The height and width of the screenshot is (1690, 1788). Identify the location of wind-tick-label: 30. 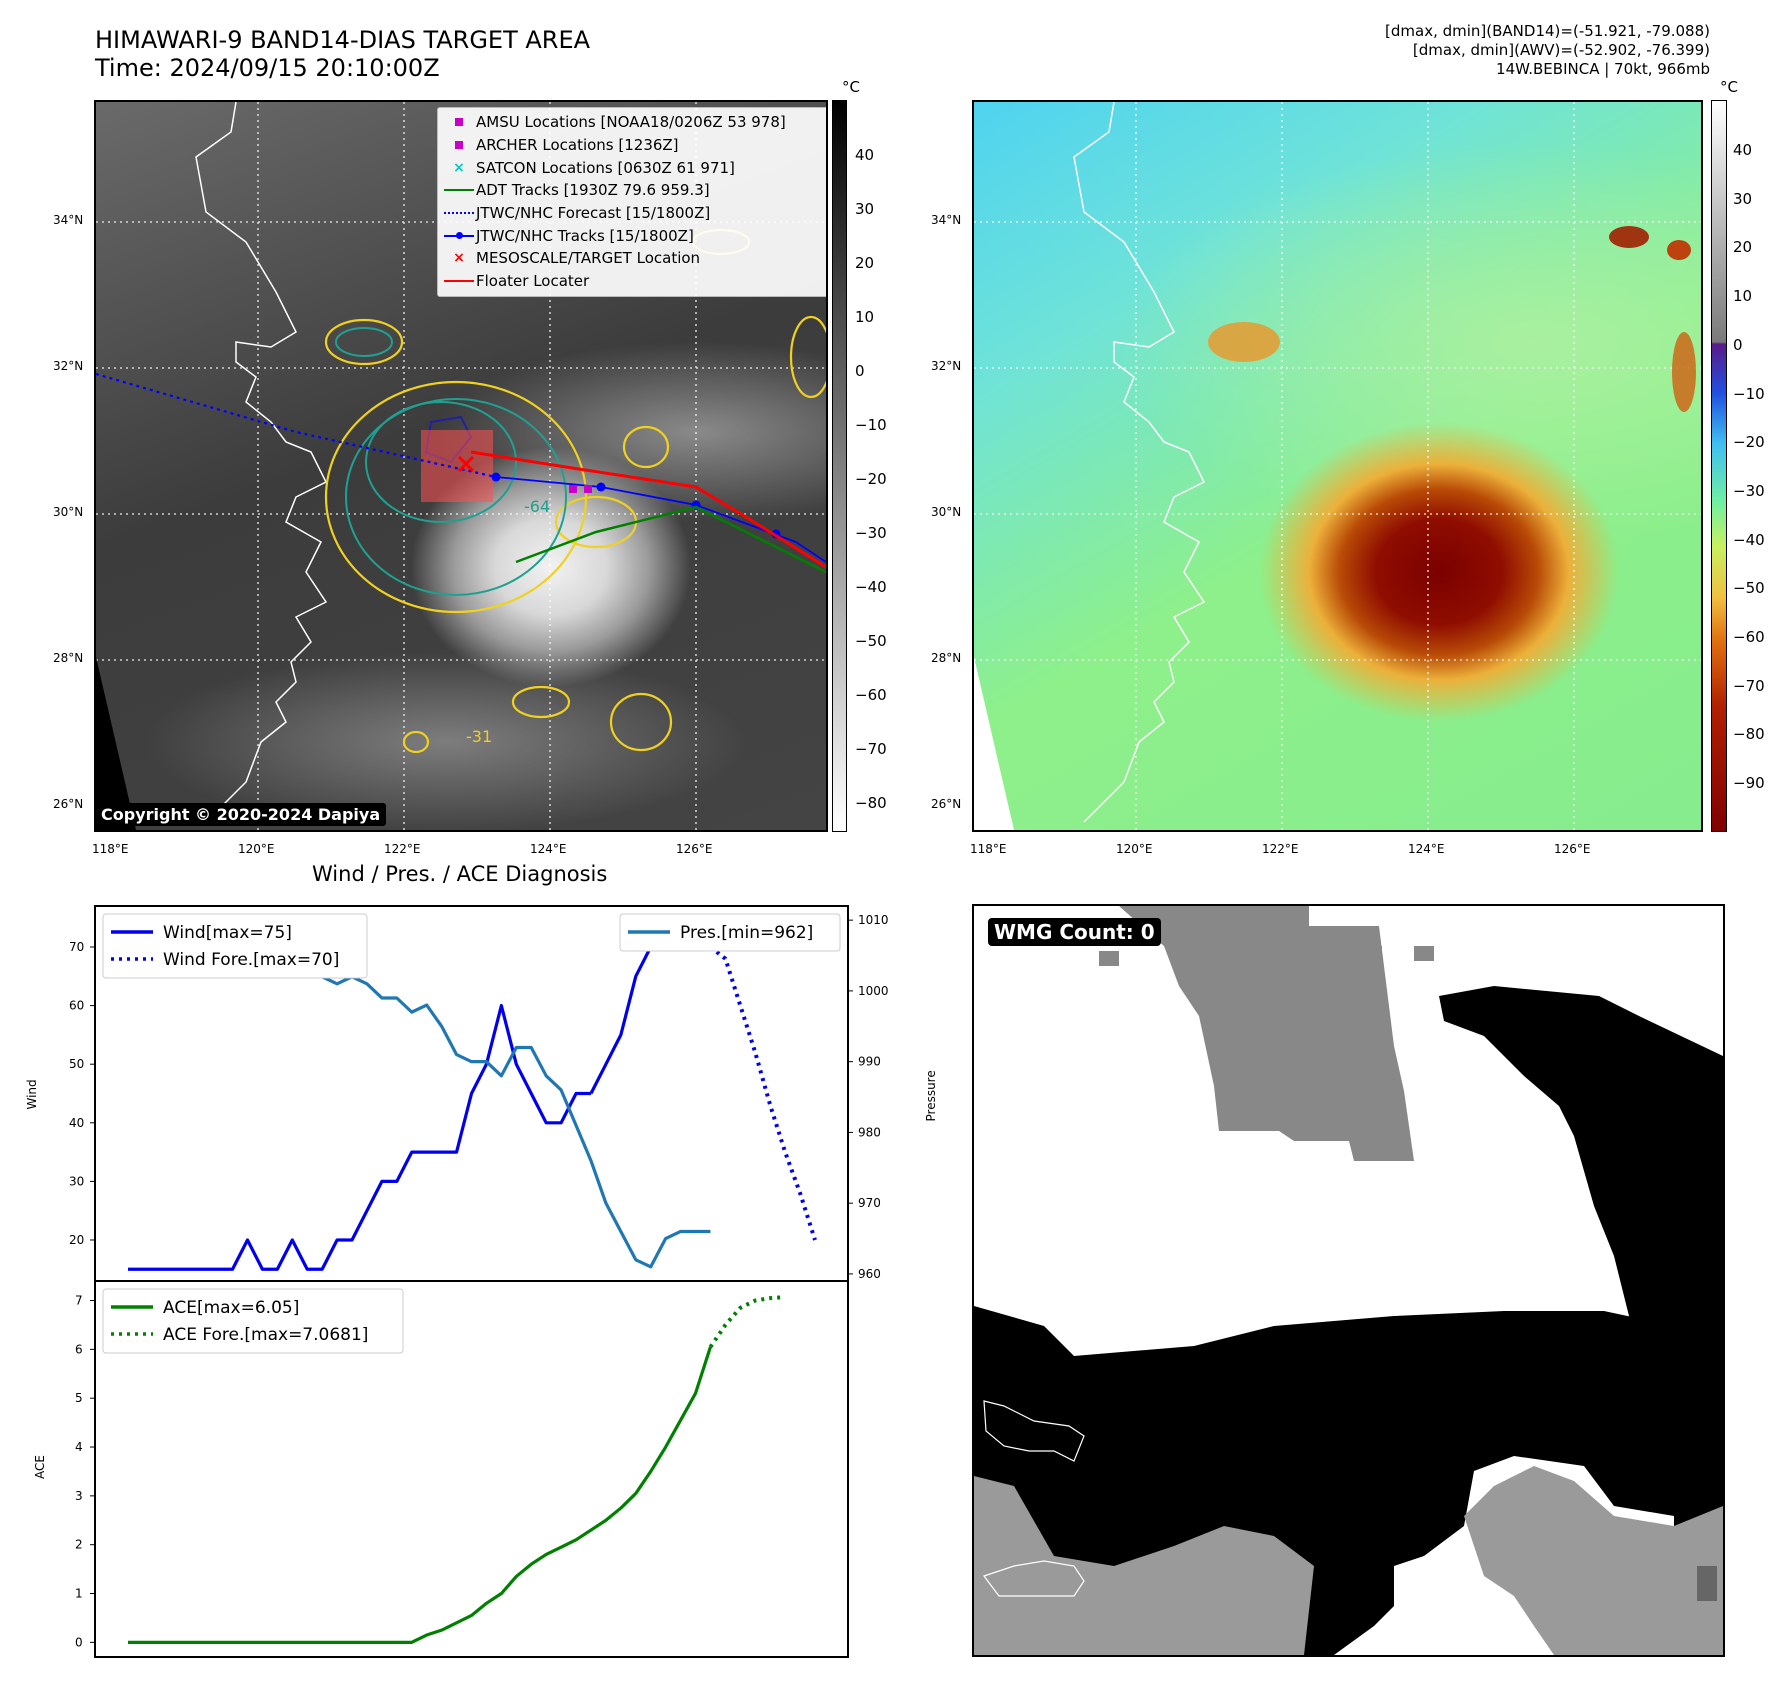
(76, 1181).